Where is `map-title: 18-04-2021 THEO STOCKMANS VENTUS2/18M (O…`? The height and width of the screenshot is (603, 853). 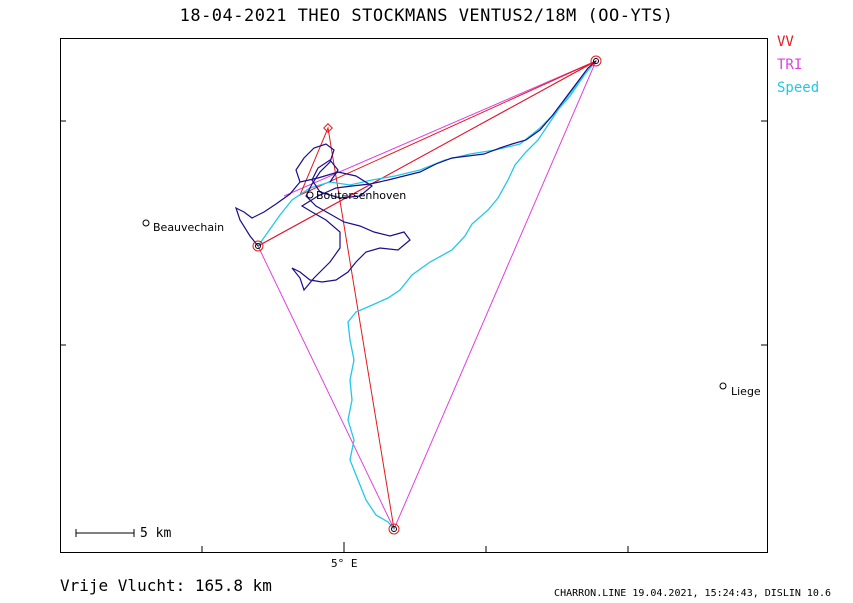 map-title: 18-04-2021 THEO STOCKMANS VENTUS2/18M (O… is located at coordinates (426, 16).